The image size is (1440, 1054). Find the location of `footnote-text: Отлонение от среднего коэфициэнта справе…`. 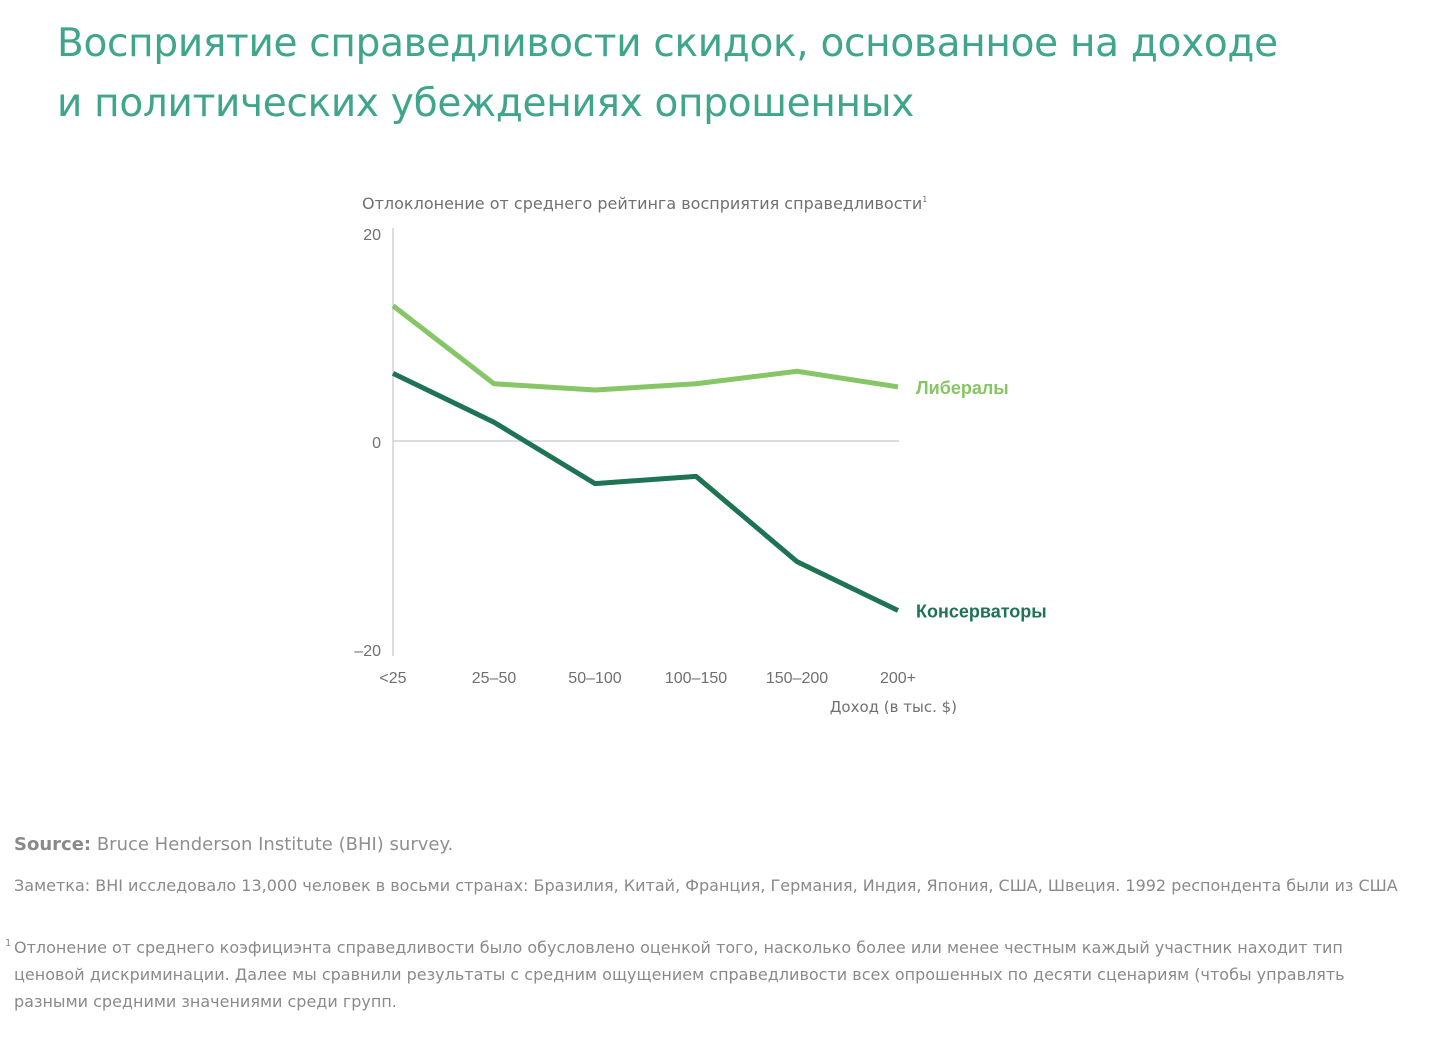

footnote-text: Отлонение от среднего коэфициэнта справе… is located at coordinates (679, 974).